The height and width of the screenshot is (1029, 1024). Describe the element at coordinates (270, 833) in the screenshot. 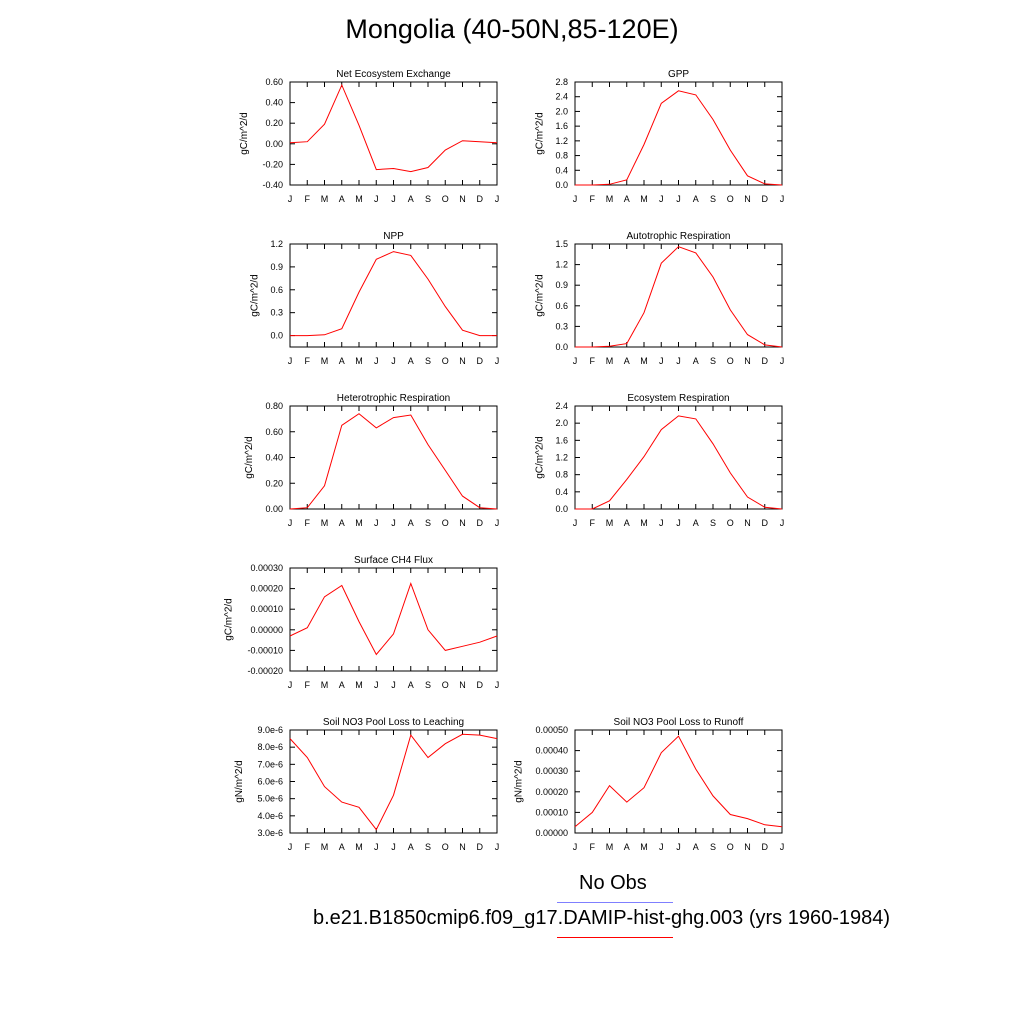

I see `y-tick-label: 3.0e-6` at that location.